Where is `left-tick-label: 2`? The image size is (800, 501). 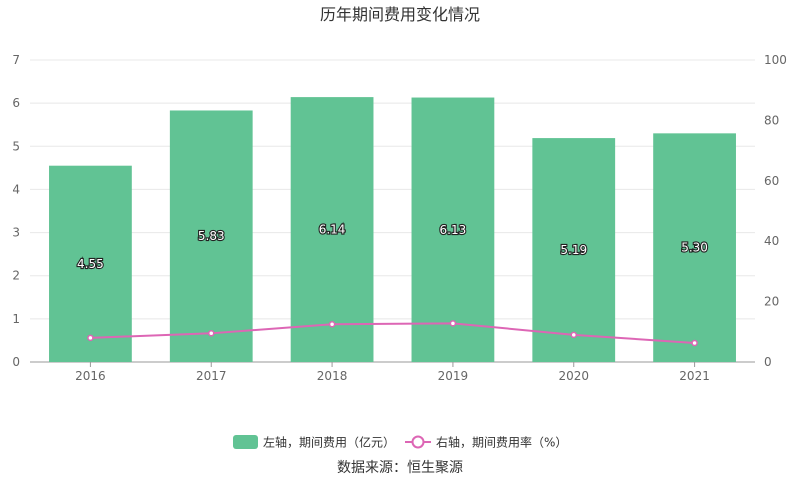 left-tick-label: 2 is located at coordinates (16, 276).